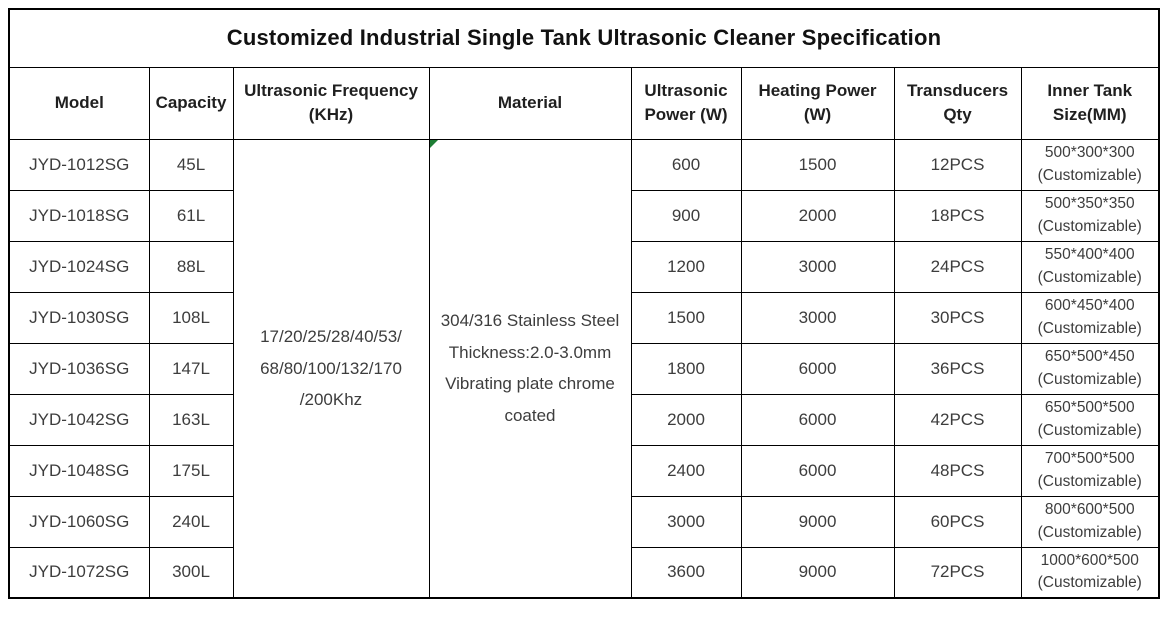  I want to click on cell-transducers: 30PCS, so click(957, 317).